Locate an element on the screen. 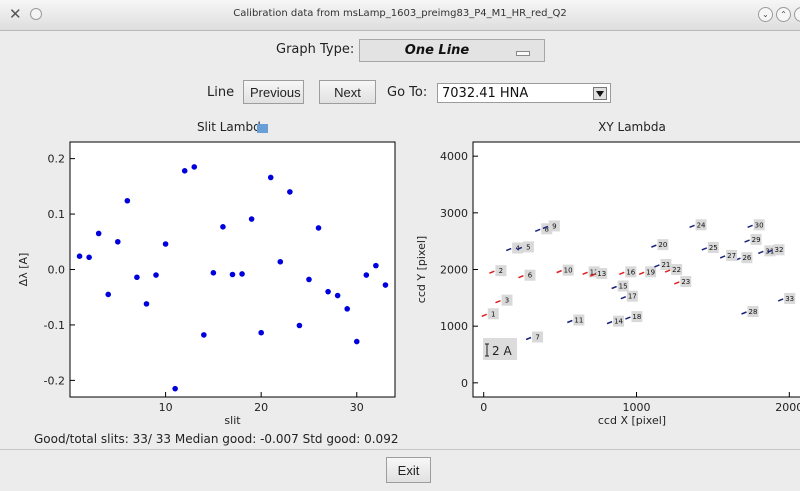 The width and height of the screenshot is (800, 491). maximize-button: ⌃ is located at coordinates (783, 14).